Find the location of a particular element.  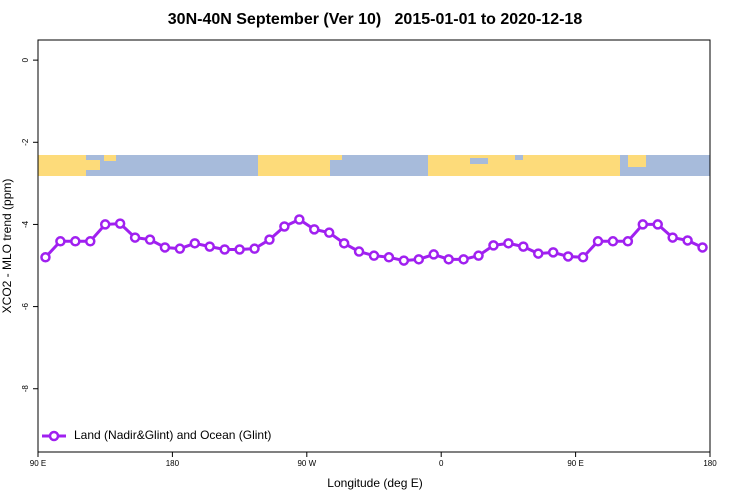

y-tick-label: -8 is located at coordinates (25, 389).